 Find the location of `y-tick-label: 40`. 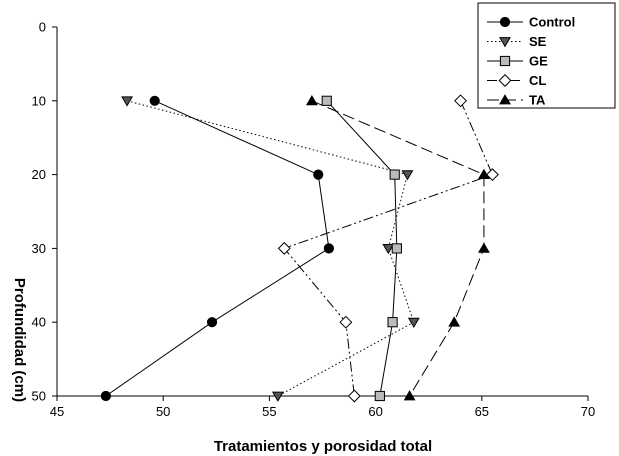

y-tick-label: 40 is located at coordinates (39, 322).